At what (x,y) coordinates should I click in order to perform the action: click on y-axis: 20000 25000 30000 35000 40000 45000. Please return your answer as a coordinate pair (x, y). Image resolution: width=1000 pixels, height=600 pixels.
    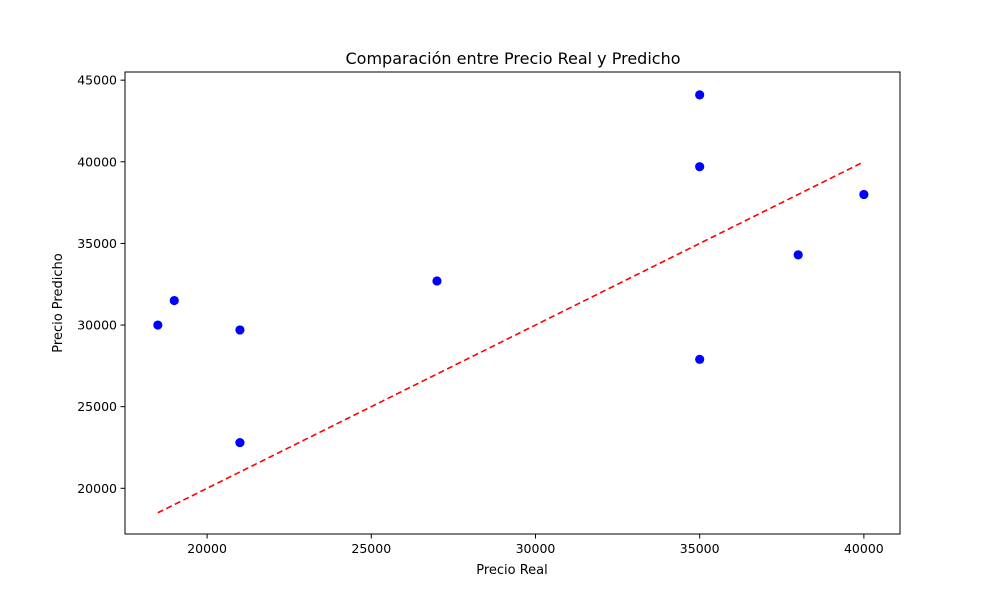
    Looking at the image, I should click on (101, 284).